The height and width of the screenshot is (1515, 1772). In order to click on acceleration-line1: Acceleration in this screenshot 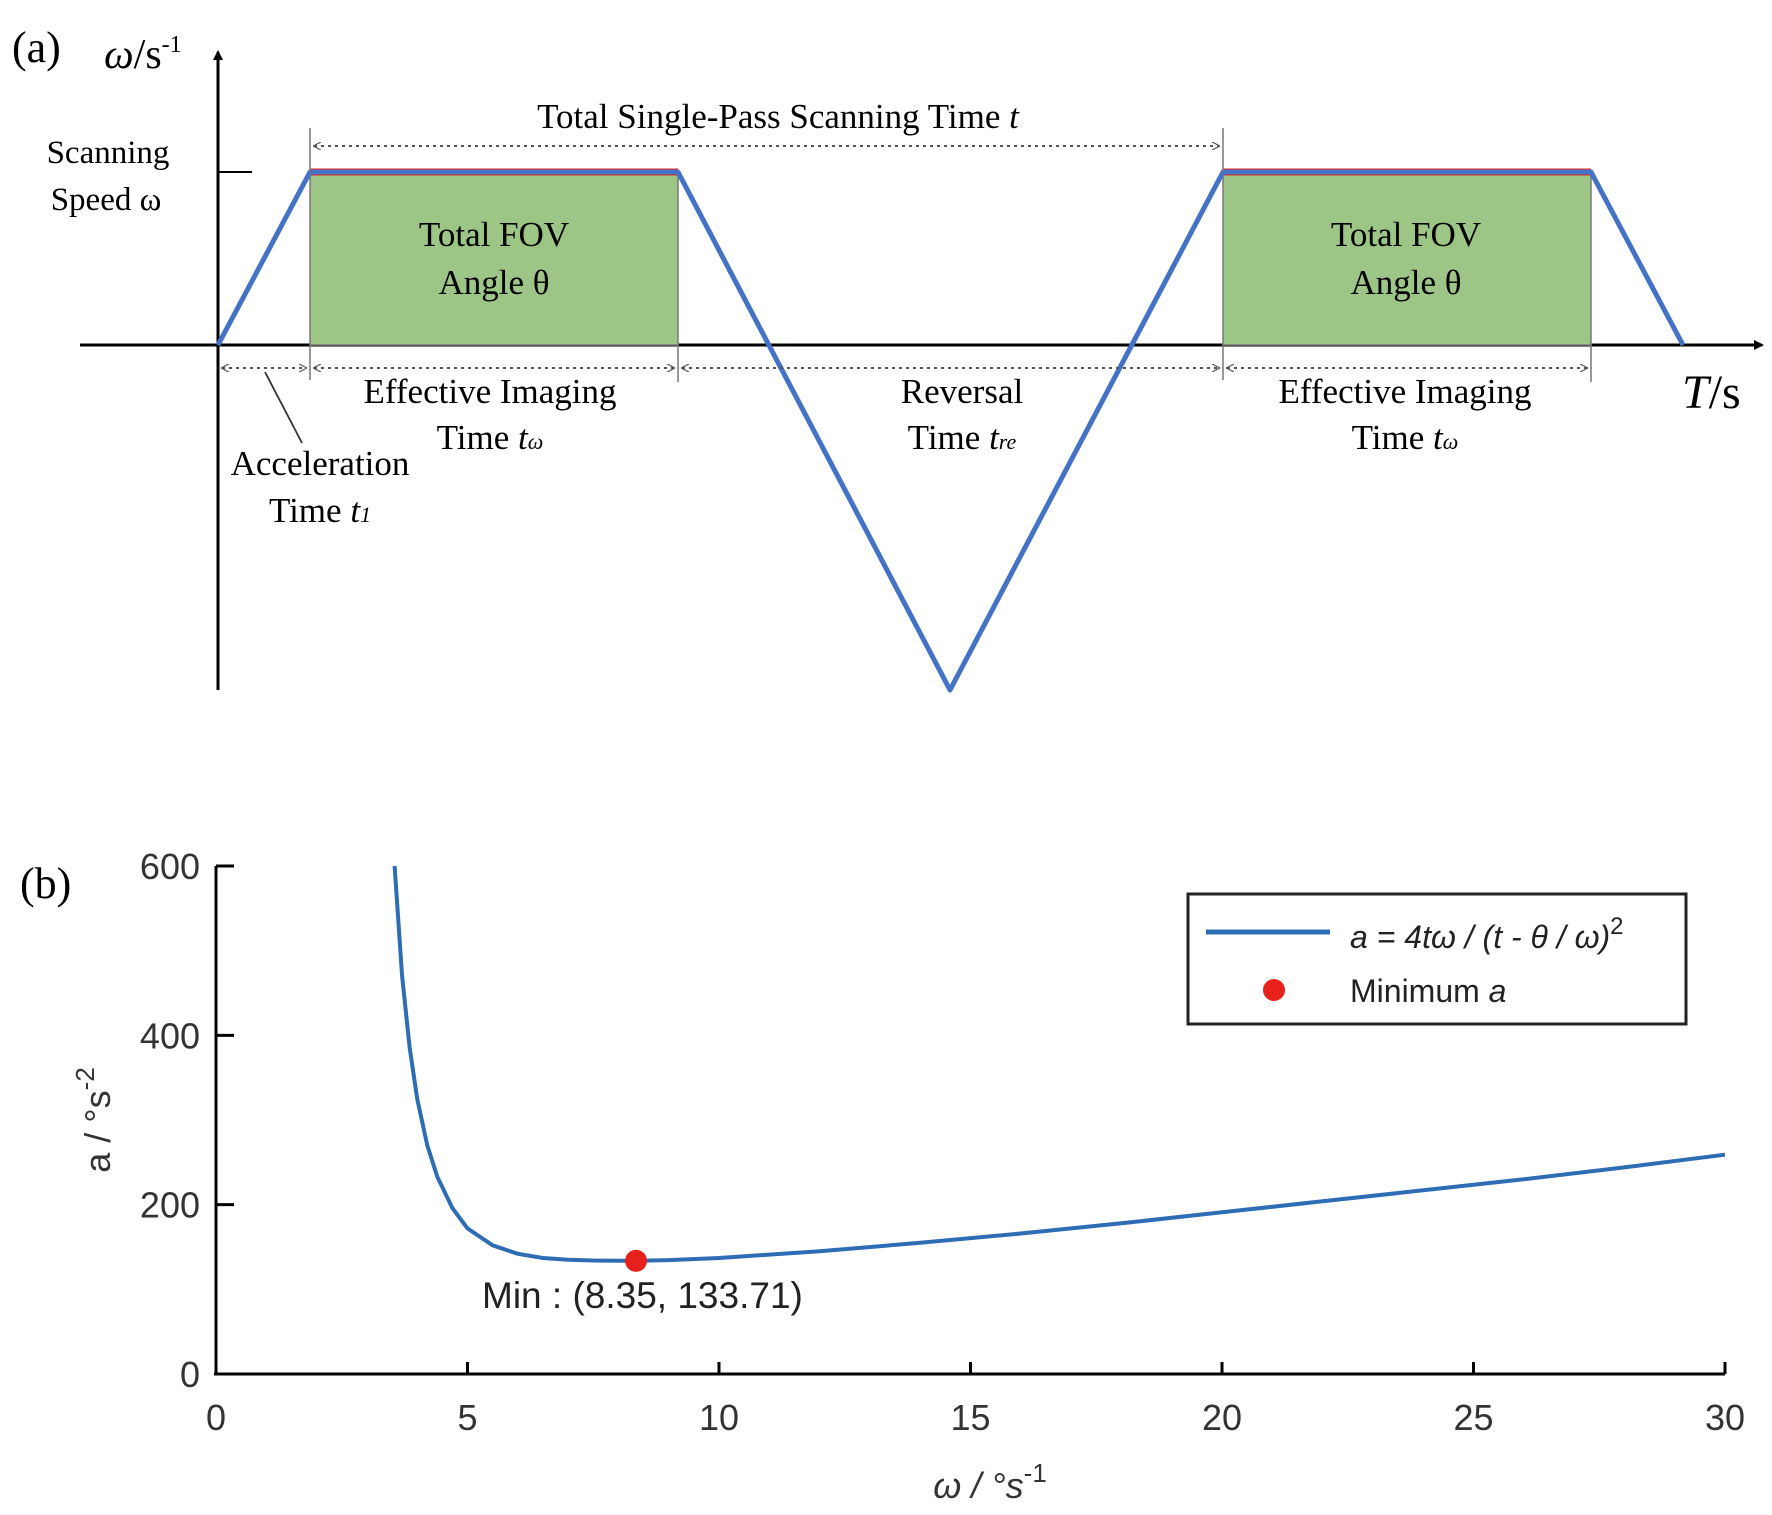, I will do `click(320, 463)`.